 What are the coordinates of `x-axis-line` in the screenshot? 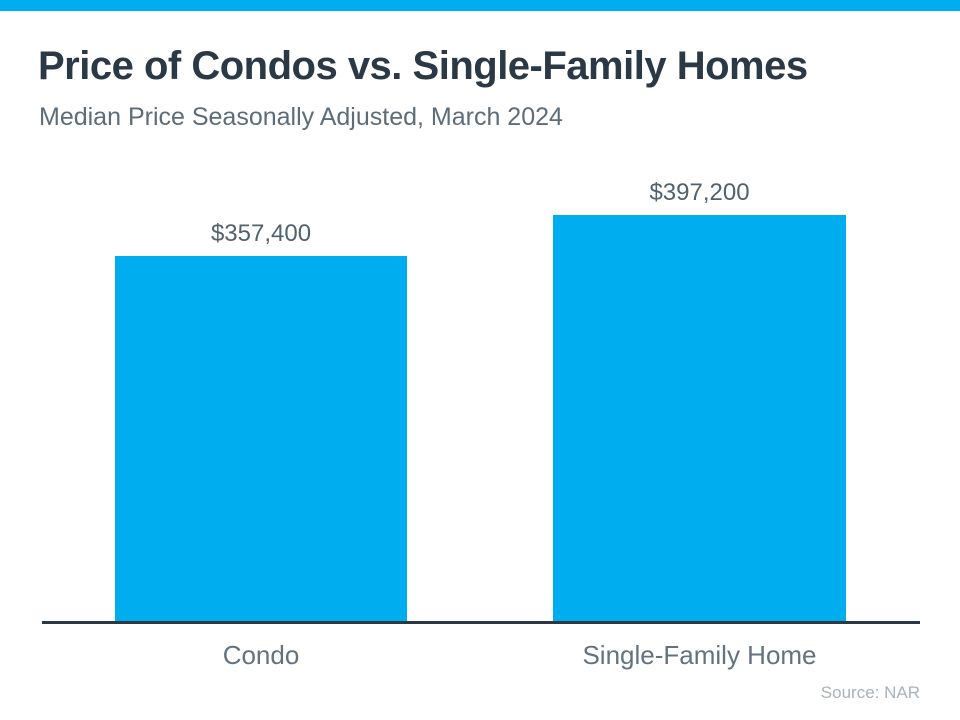 It's located at (481, 622).